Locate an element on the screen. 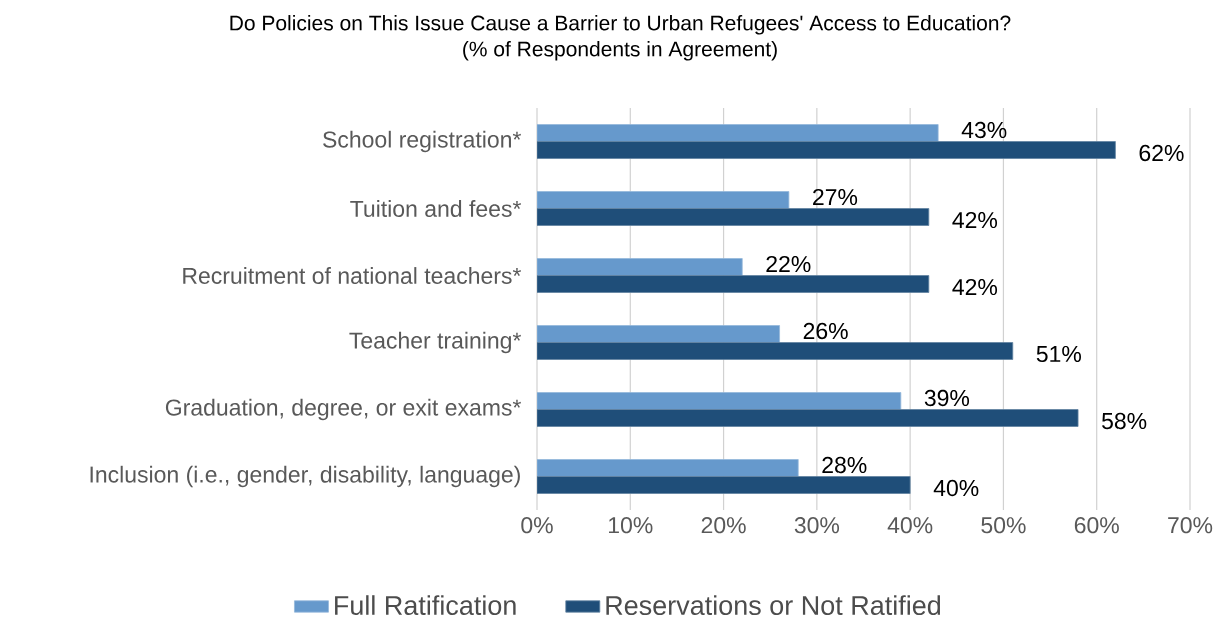 This screenshot has height=620, width=1220. x-tick-label: 70% is located at coordinates (1190, 525).